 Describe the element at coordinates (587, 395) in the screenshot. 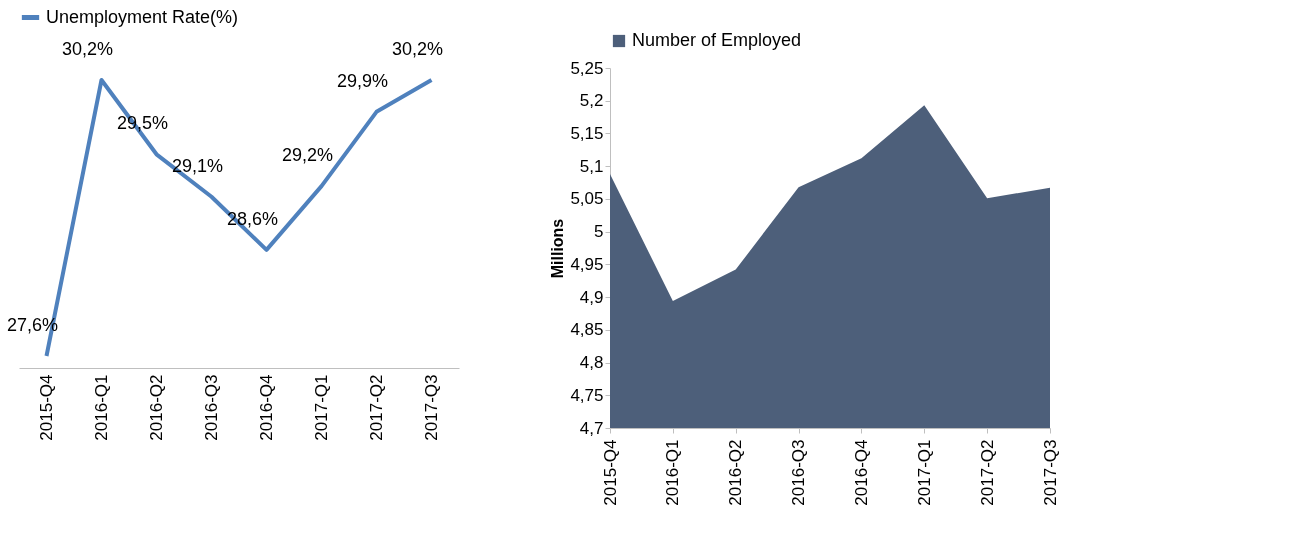

I see `y-tick-label: 4,75` at that location.